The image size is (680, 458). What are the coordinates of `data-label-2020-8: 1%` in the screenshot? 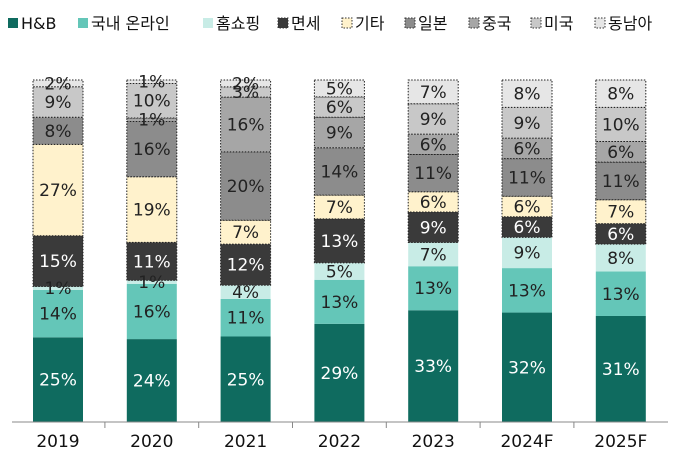 It's located at (151, 83).